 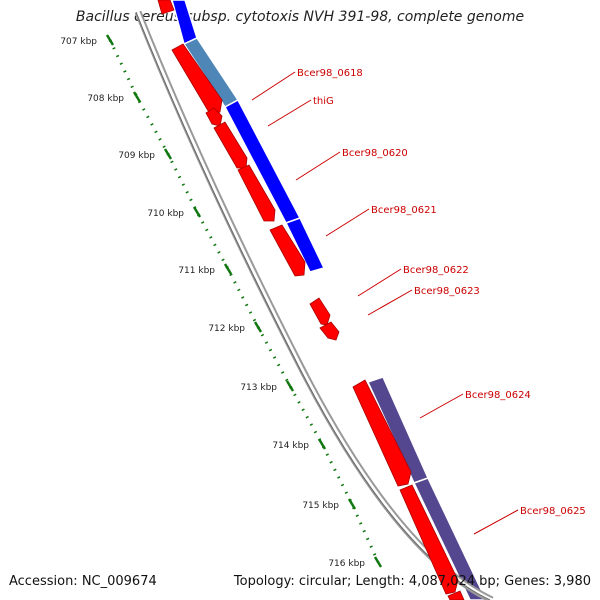 I want to click on gene-label: Bcer98_0624, so click(x=498, y=395).